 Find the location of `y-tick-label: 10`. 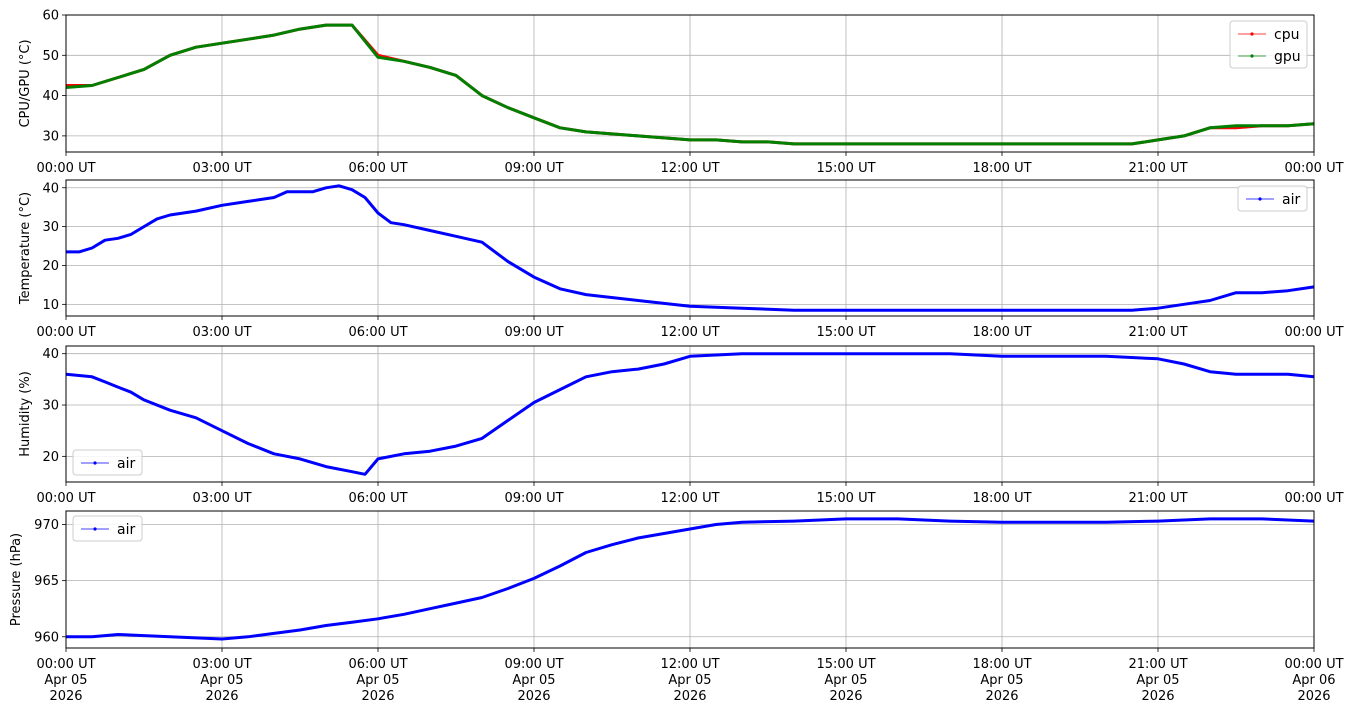

y-tick-label: 10 is located at coordinates (50, 305).